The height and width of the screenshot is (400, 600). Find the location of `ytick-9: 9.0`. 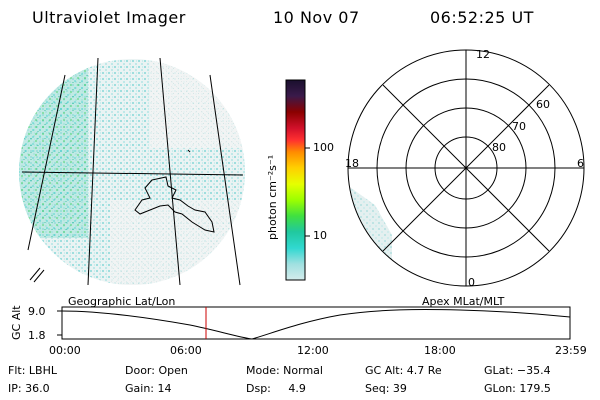

ytick-9: 9.0 is located at coordinates (37, 311).